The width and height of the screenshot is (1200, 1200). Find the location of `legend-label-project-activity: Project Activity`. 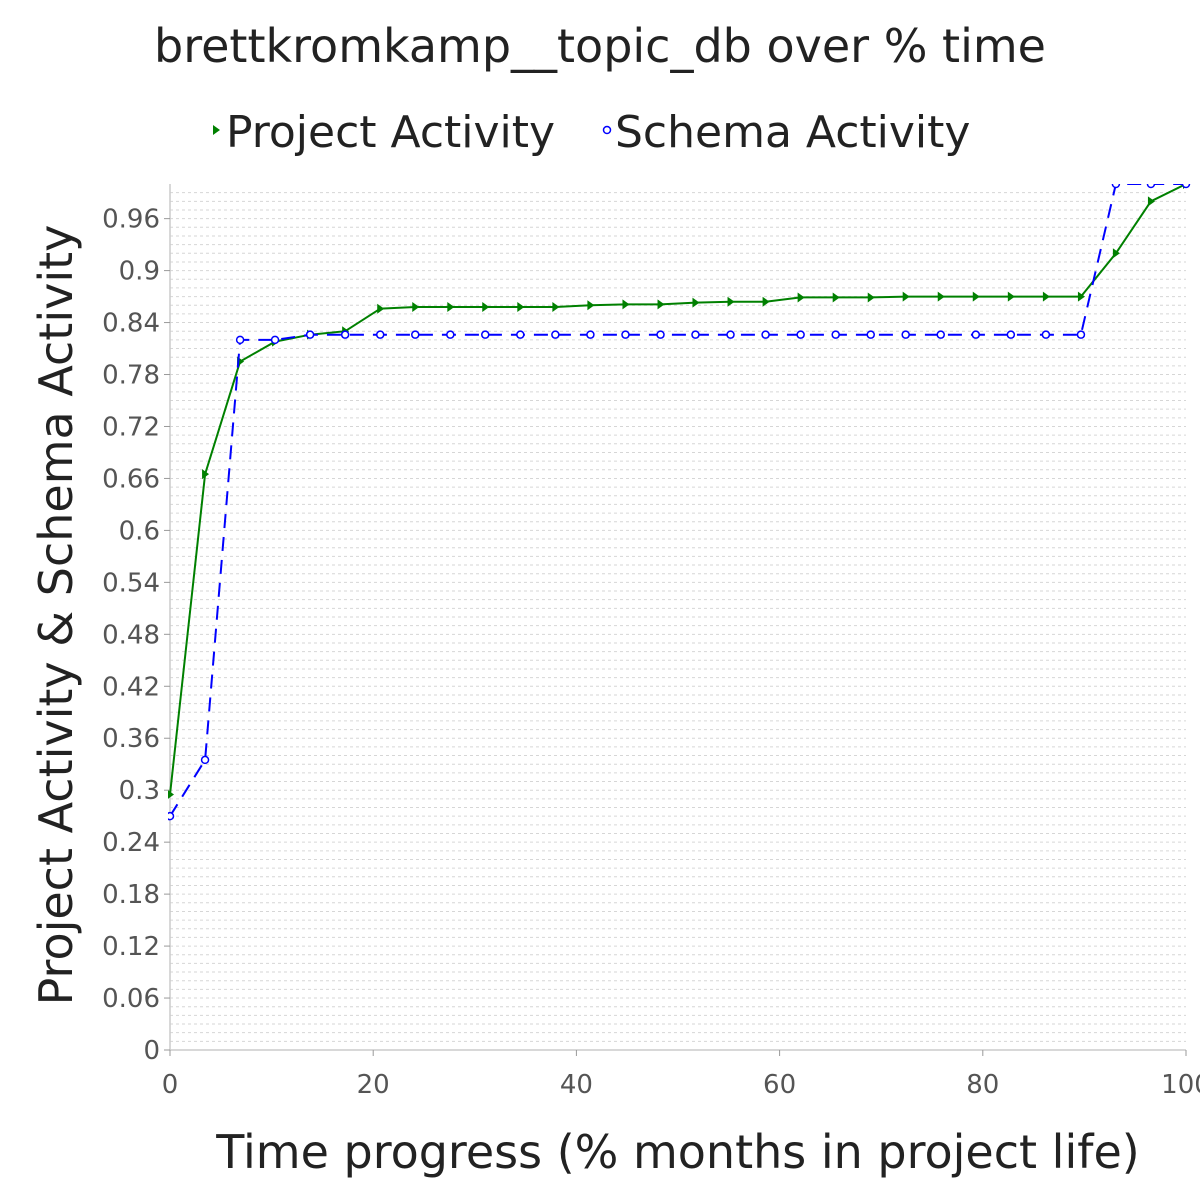

legend-label-project-activity: Project Activity is located at coordinates (390, 132).